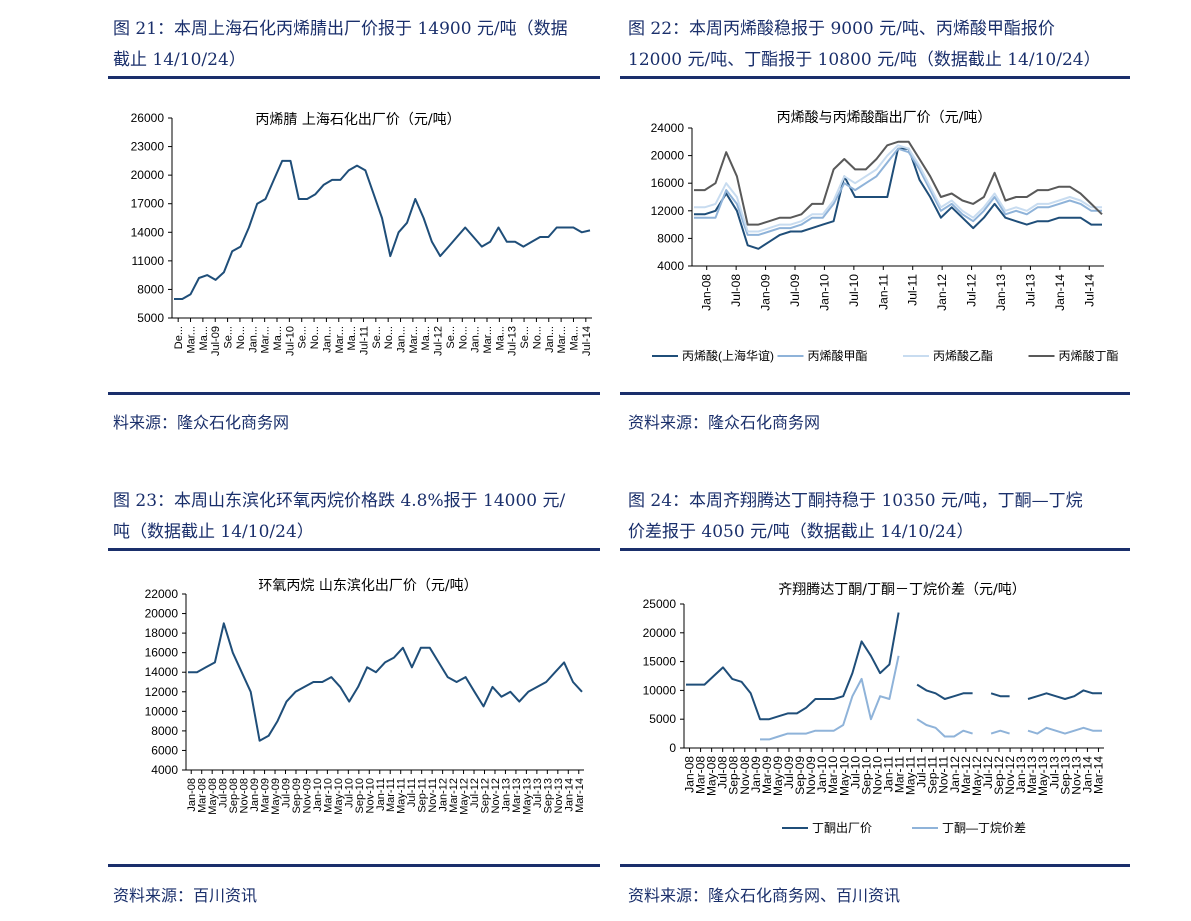  I want to click on y-tick-label: 8000, so click(164, 731).